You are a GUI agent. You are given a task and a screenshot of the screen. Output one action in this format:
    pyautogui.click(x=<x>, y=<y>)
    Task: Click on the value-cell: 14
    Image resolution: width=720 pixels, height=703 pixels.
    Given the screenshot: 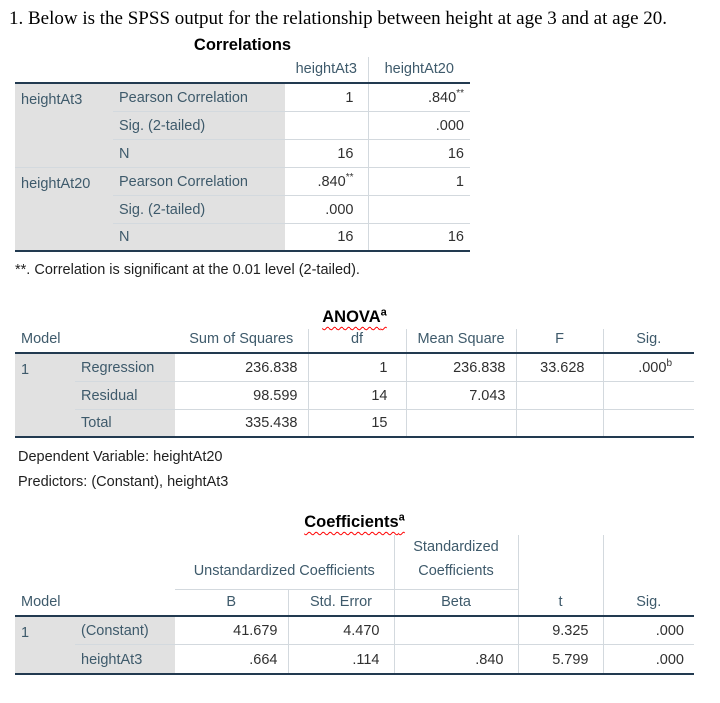 What is the action you would take?
    pyautogui.click(x=356, y=395)
    